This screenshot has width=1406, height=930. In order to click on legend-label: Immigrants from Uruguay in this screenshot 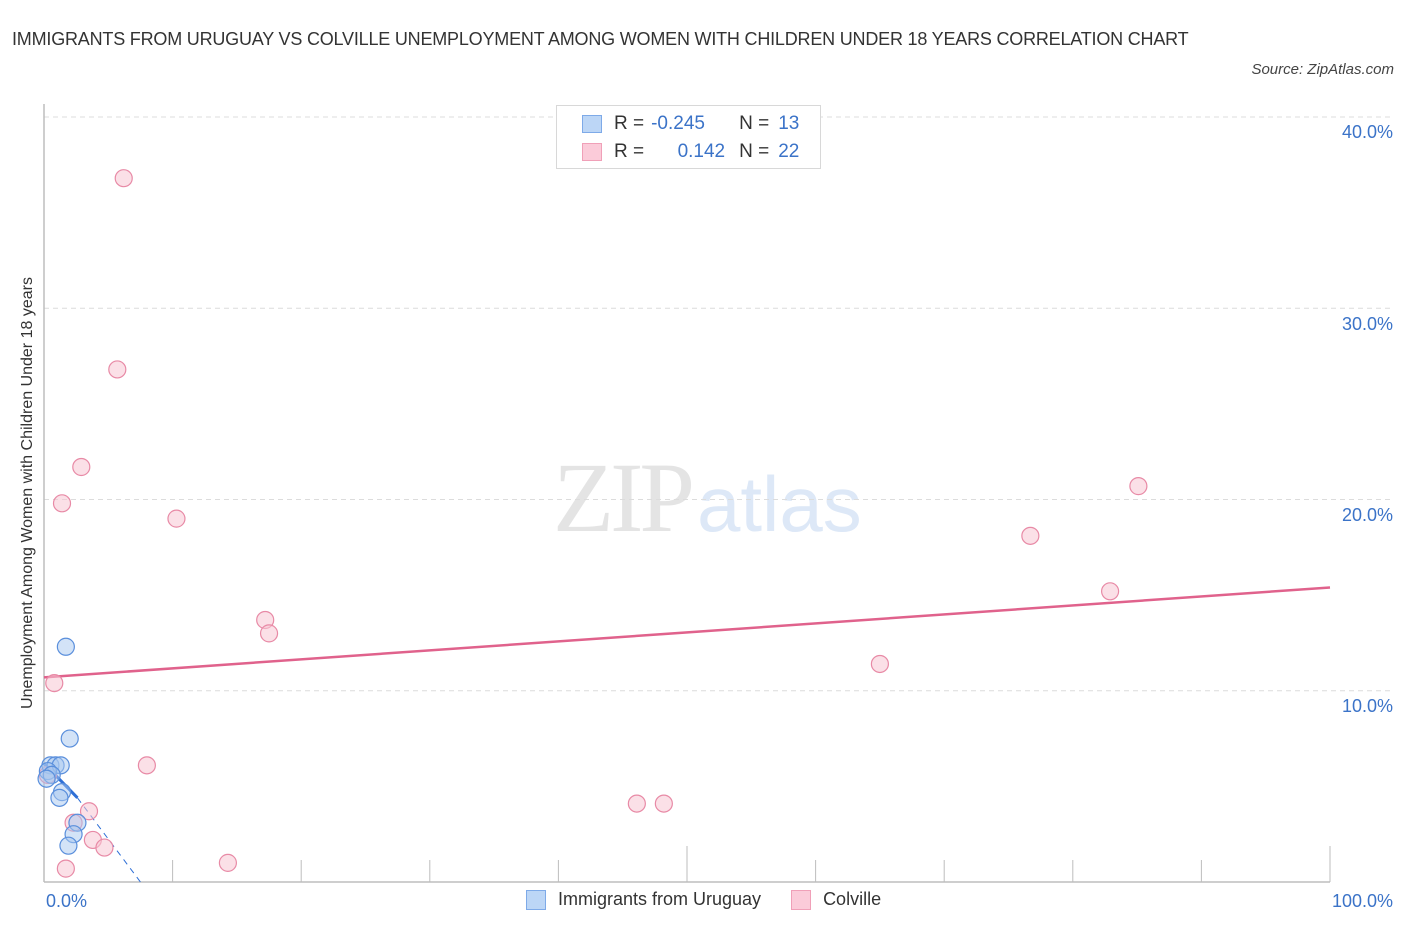, I will do `click(660, 899)`.